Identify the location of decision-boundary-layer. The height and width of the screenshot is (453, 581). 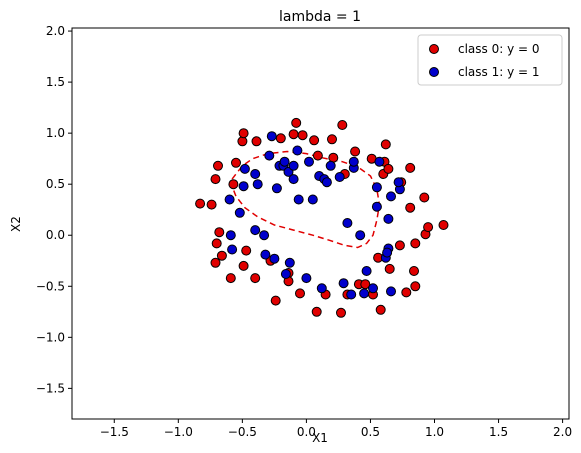
(306, 199).